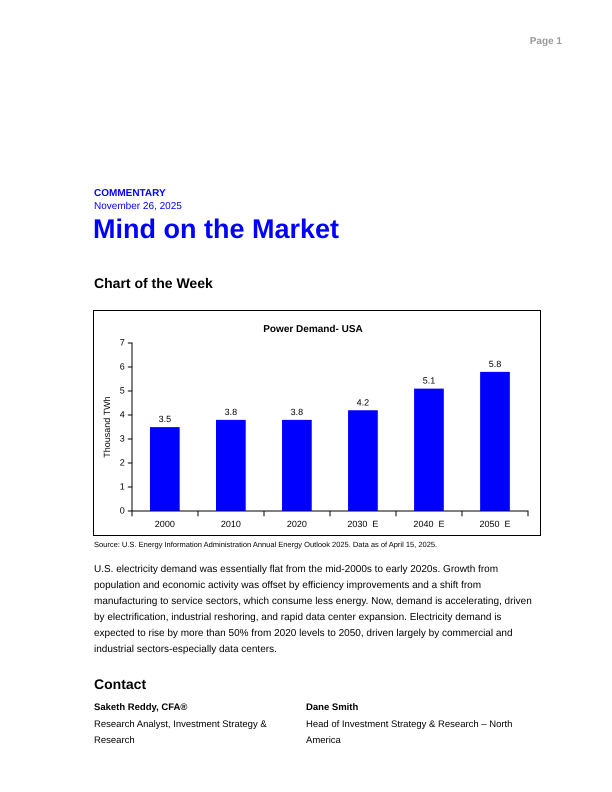 The image size is (612, 792). Describe the element at coordinates (165, 419) in the screenshot. I see `data-label: 3.5` at that location.